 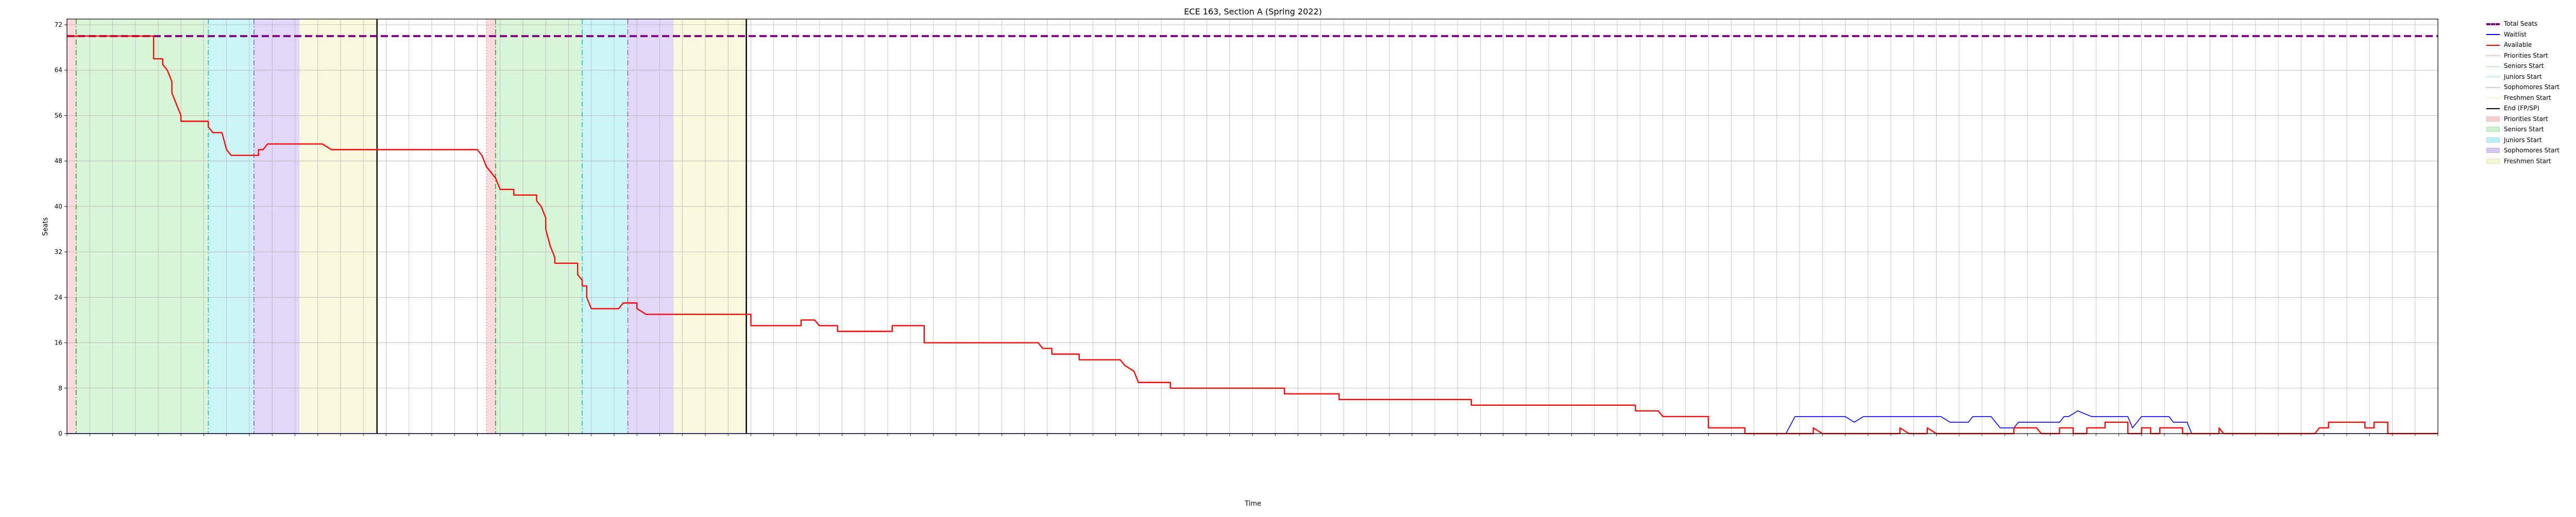 I want to click on x-axis-label: Time, so click(x=1252, y=504).